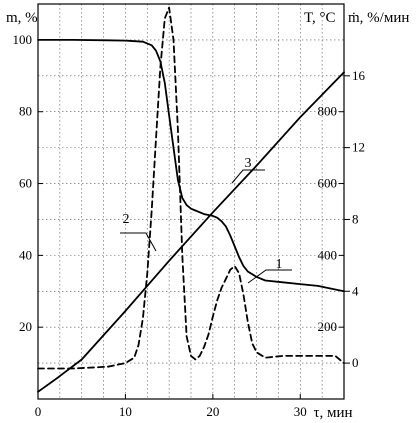 This screenshot has width=418, height=423. I want to click on y-left-tick-label: 60, so click(25, 183).